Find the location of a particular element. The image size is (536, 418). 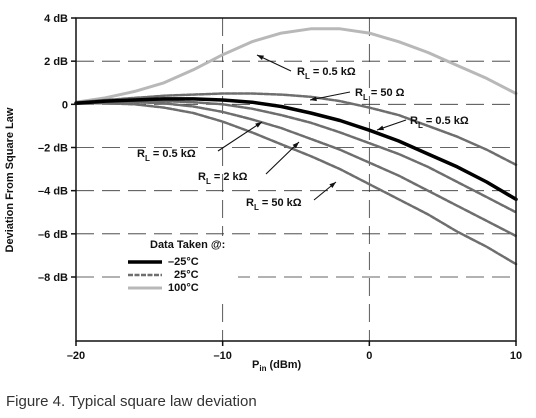

y-tick-label: 0 is located at coordinates (65, 105).